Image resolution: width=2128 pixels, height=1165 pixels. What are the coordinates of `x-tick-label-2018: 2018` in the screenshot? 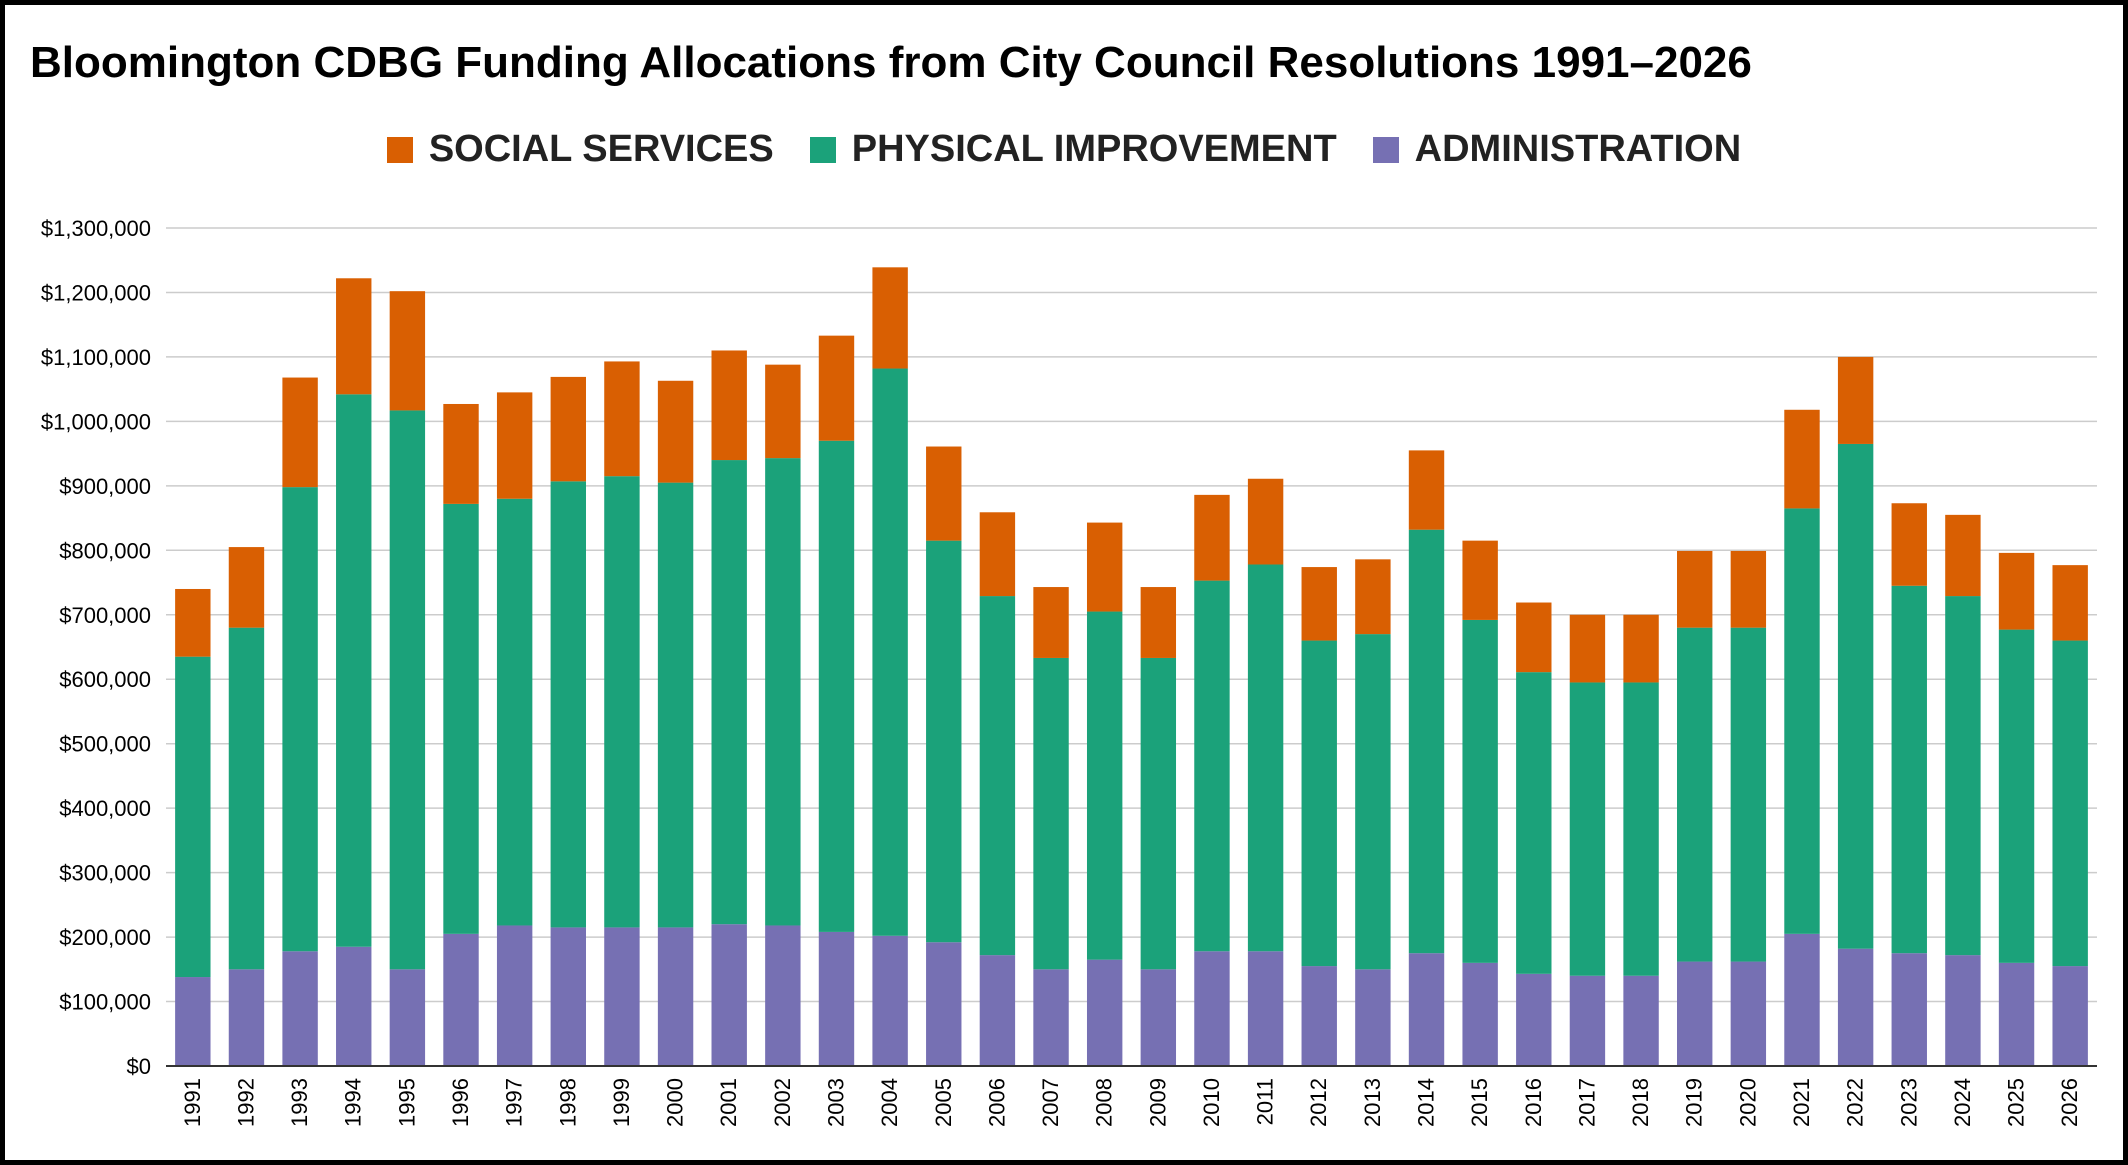 It's located at (1640, 1102).